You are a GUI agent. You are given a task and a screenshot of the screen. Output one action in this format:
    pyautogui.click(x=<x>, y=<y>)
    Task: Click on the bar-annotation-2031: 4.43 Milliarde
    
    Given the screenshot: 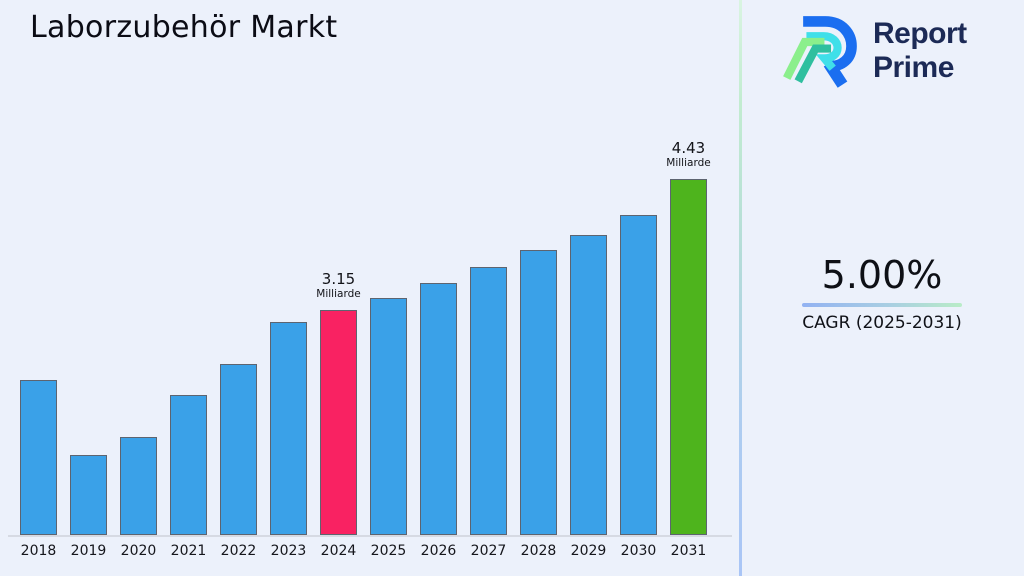 What is the action you would take?
    pyautogui.click(x=689, y=155)
    